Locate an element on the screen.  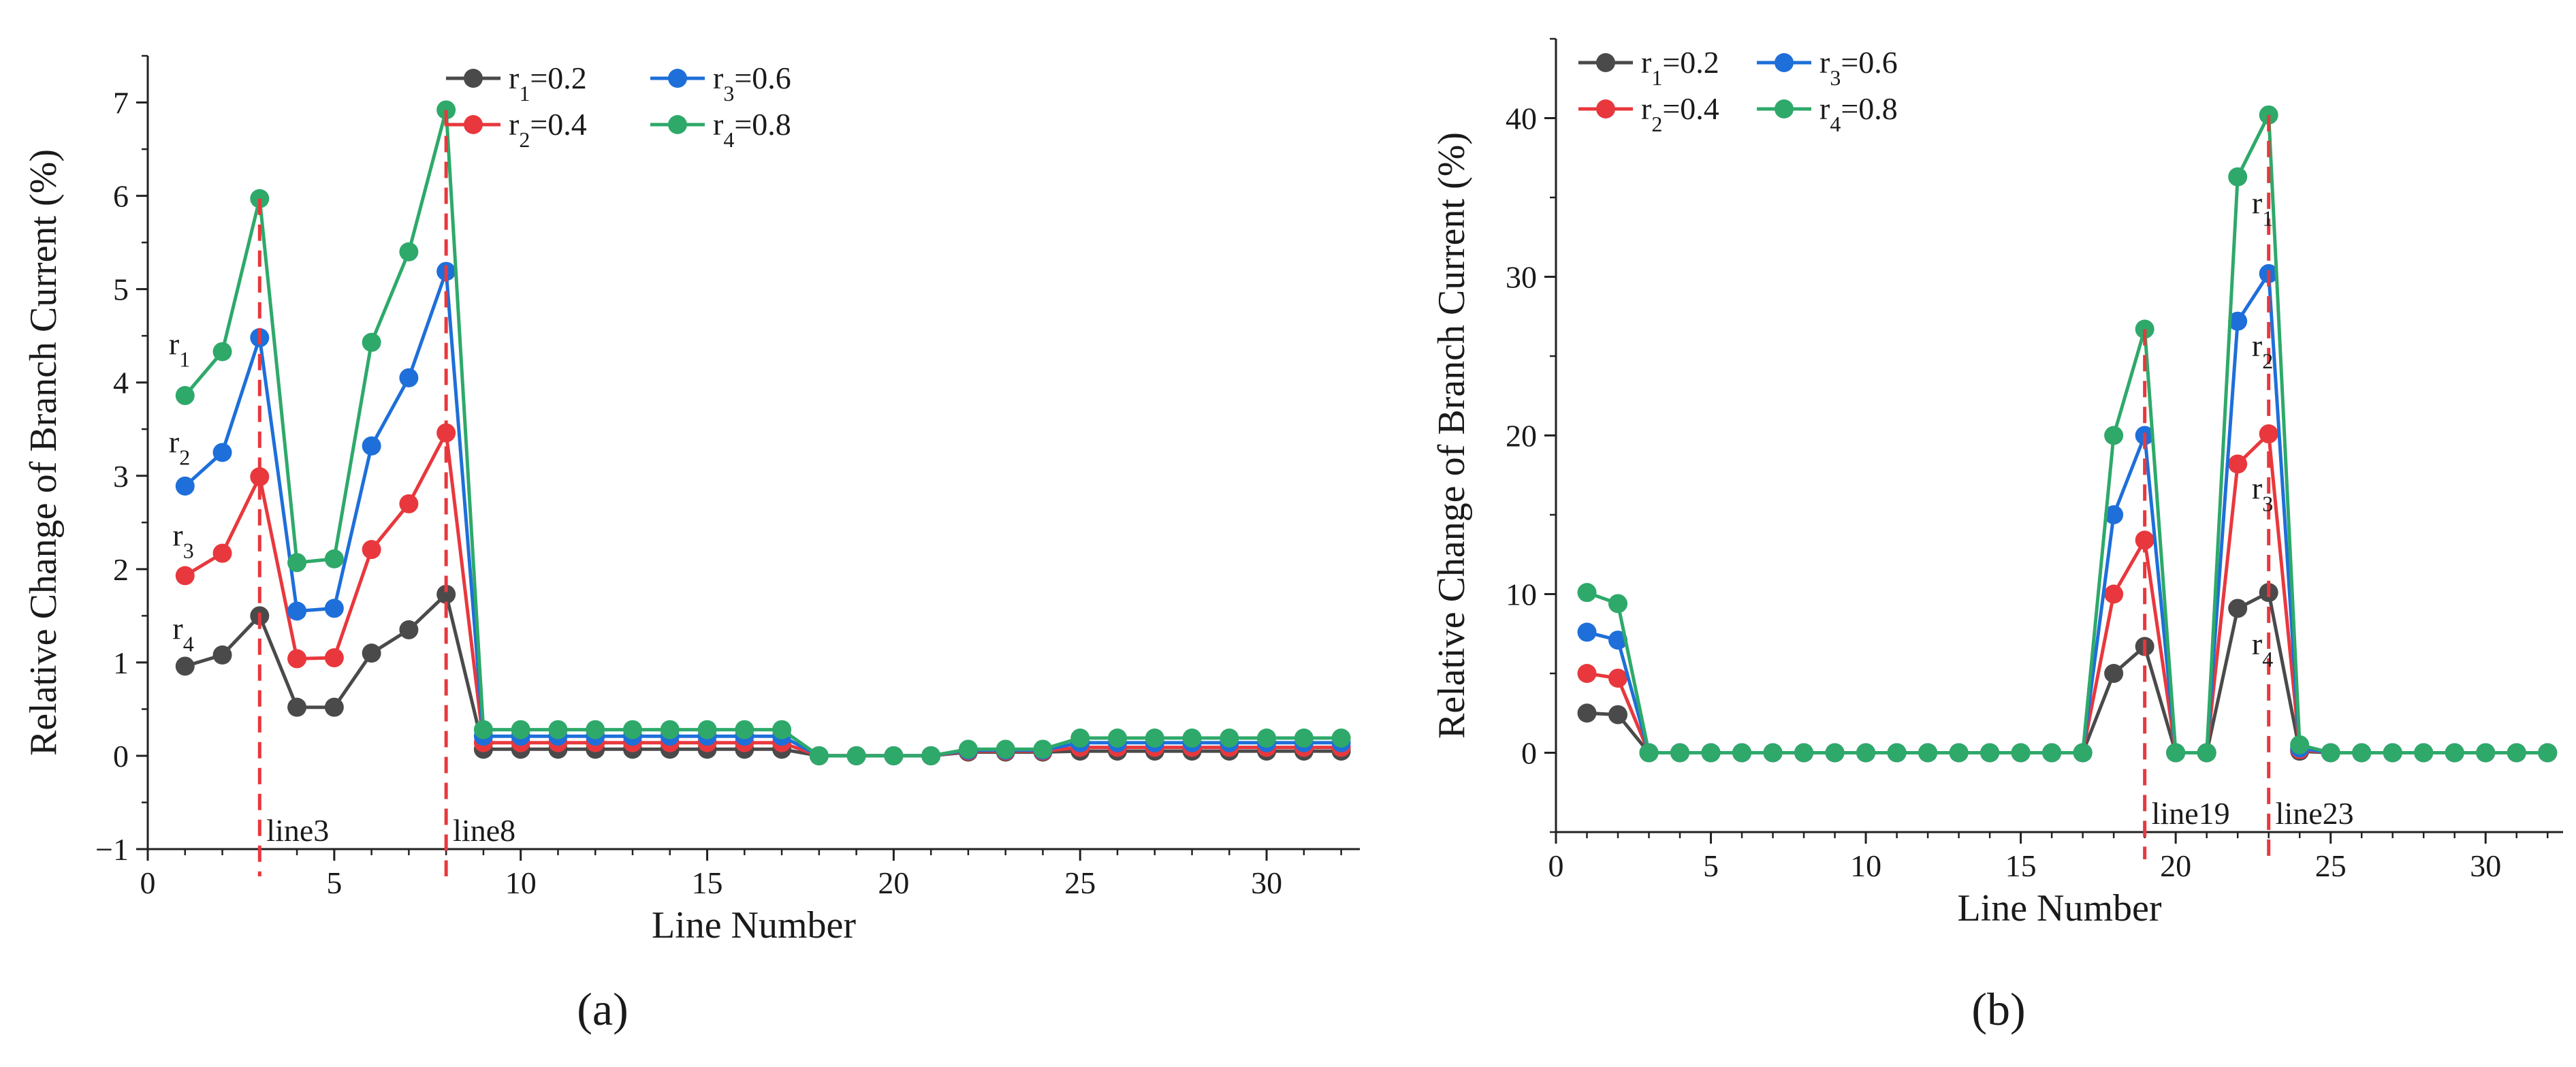
y-tick-label: 1 is located at coordinates (121, 663).